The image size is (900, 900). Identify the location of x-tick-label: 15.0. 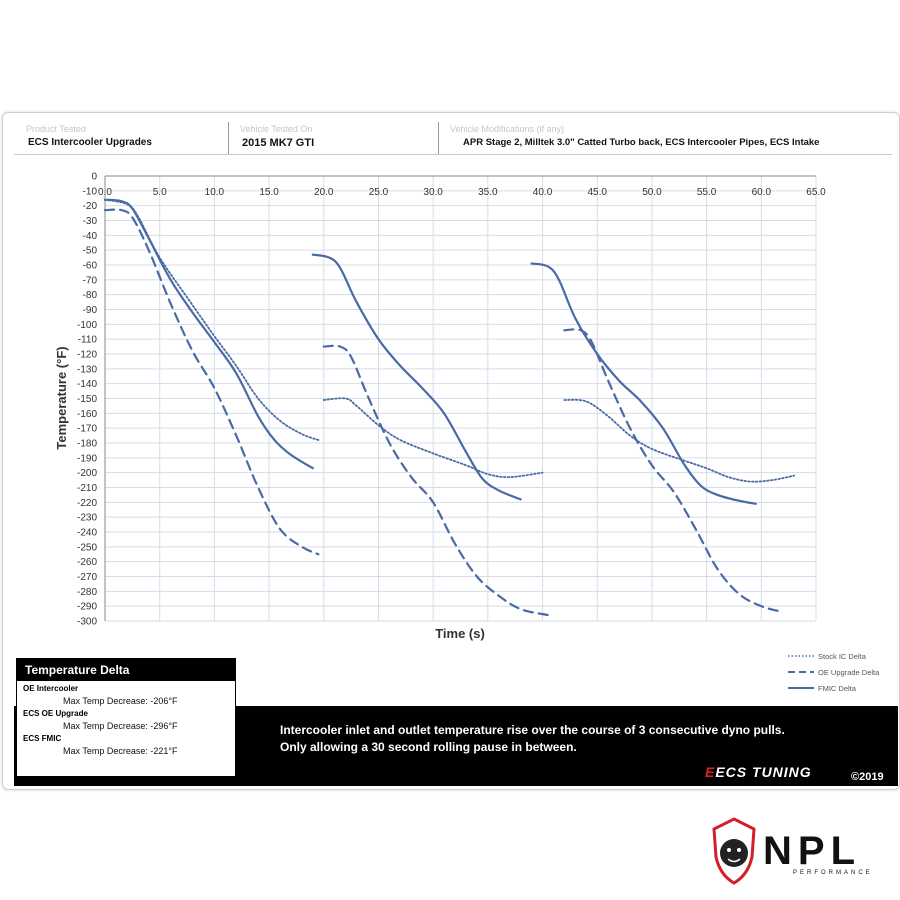
(269, 192).